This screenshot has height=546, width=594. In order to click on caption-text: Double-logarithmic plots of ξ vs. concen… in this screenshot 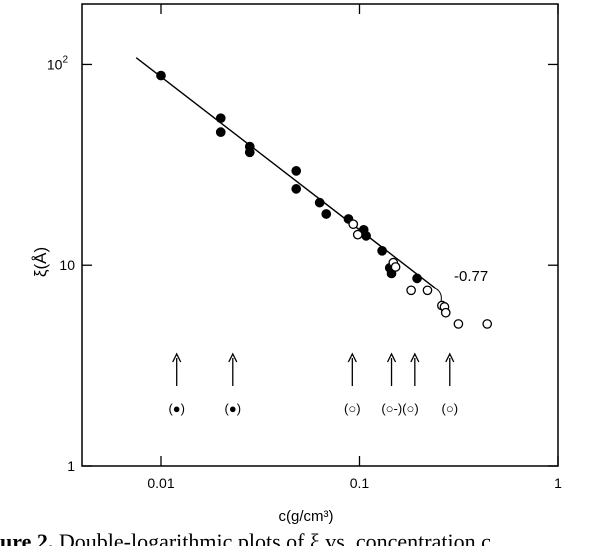, I will do `click(274, 537)`.